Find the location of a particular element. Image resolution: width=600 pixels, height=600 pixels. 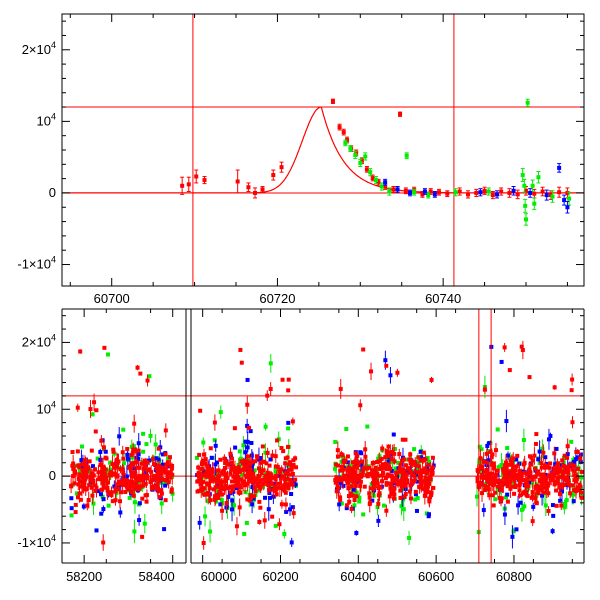

y-tick-label: 0 is located at coordinates (52, 192).